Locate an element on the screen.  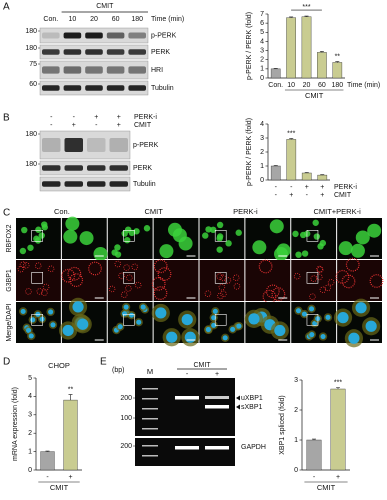
size-marker: 100 is located at coordinates (126, 418).